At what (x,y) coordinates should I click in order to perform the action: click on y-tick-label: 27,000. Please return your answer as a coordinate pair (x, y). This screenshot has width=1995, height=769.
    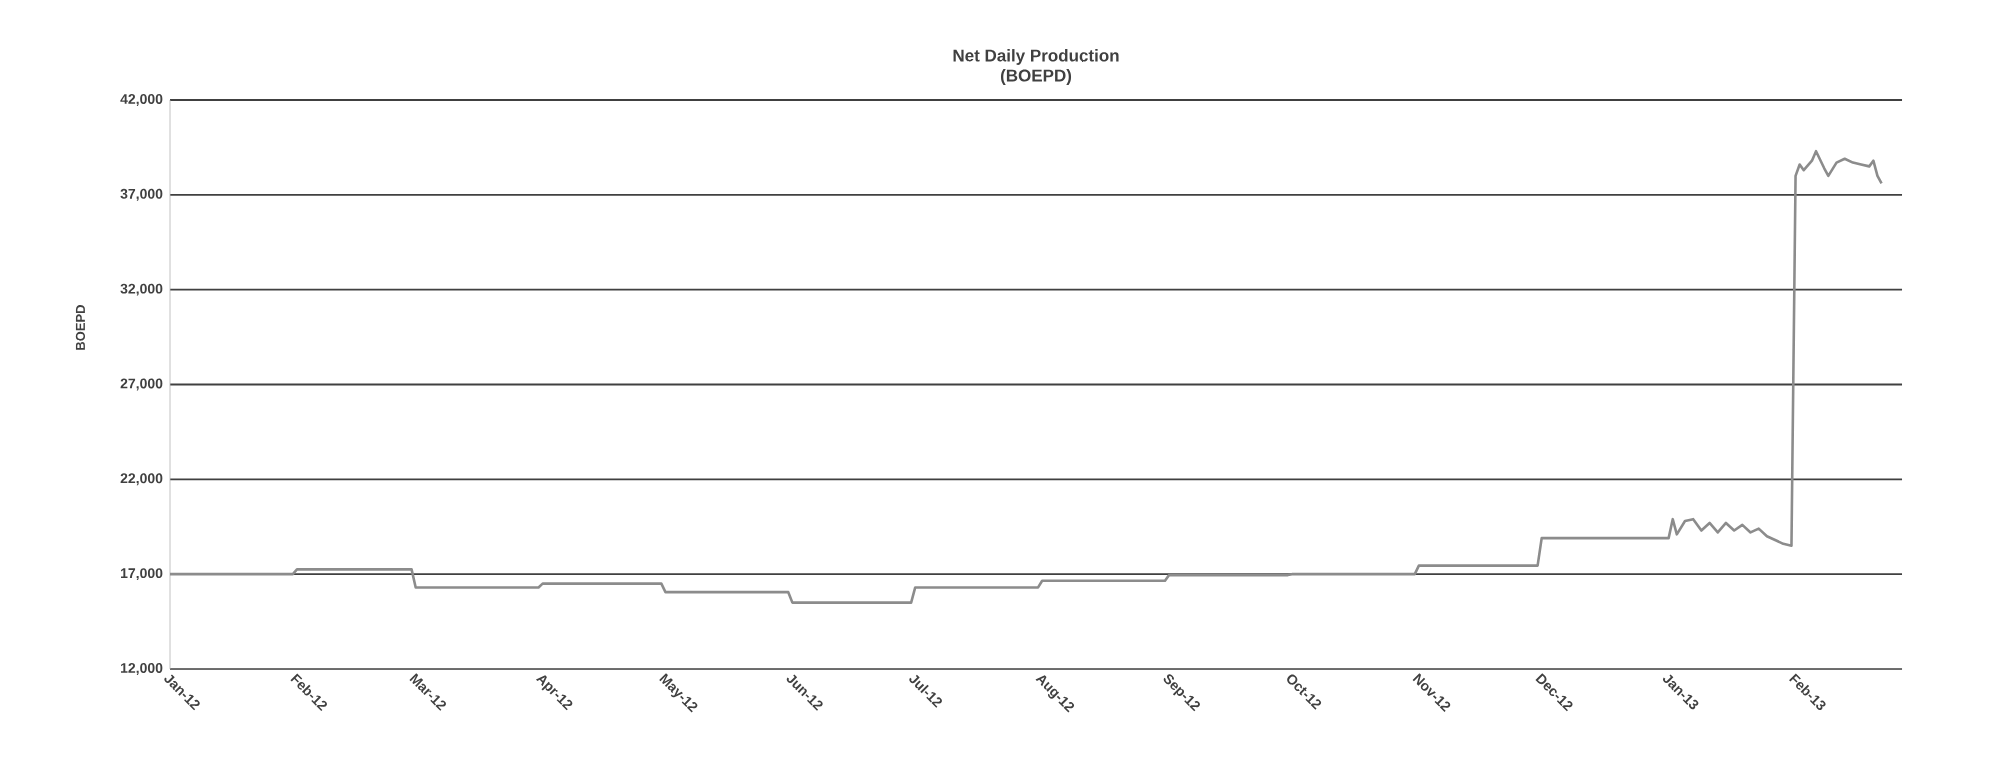
    Looking at the image, I should click on (141, 384).